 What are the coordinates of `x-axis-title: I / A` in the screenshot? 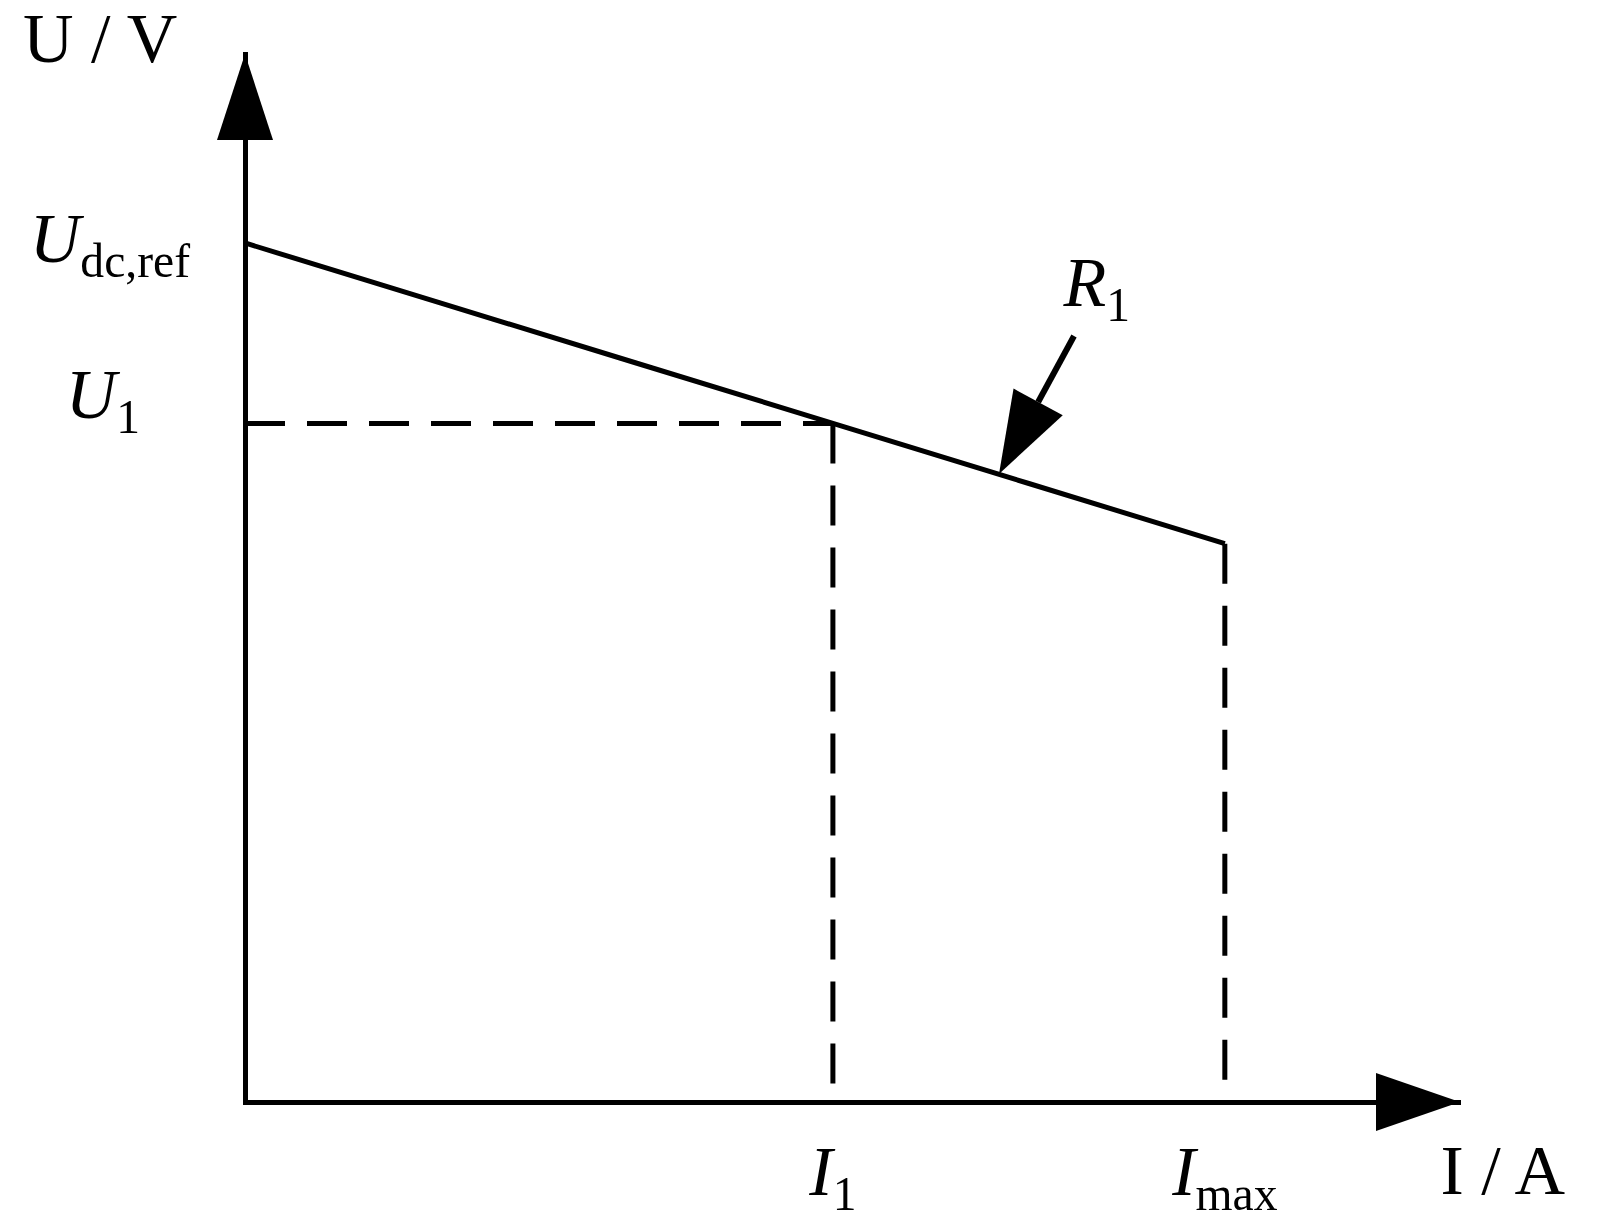 It's located at (1502, 1170).